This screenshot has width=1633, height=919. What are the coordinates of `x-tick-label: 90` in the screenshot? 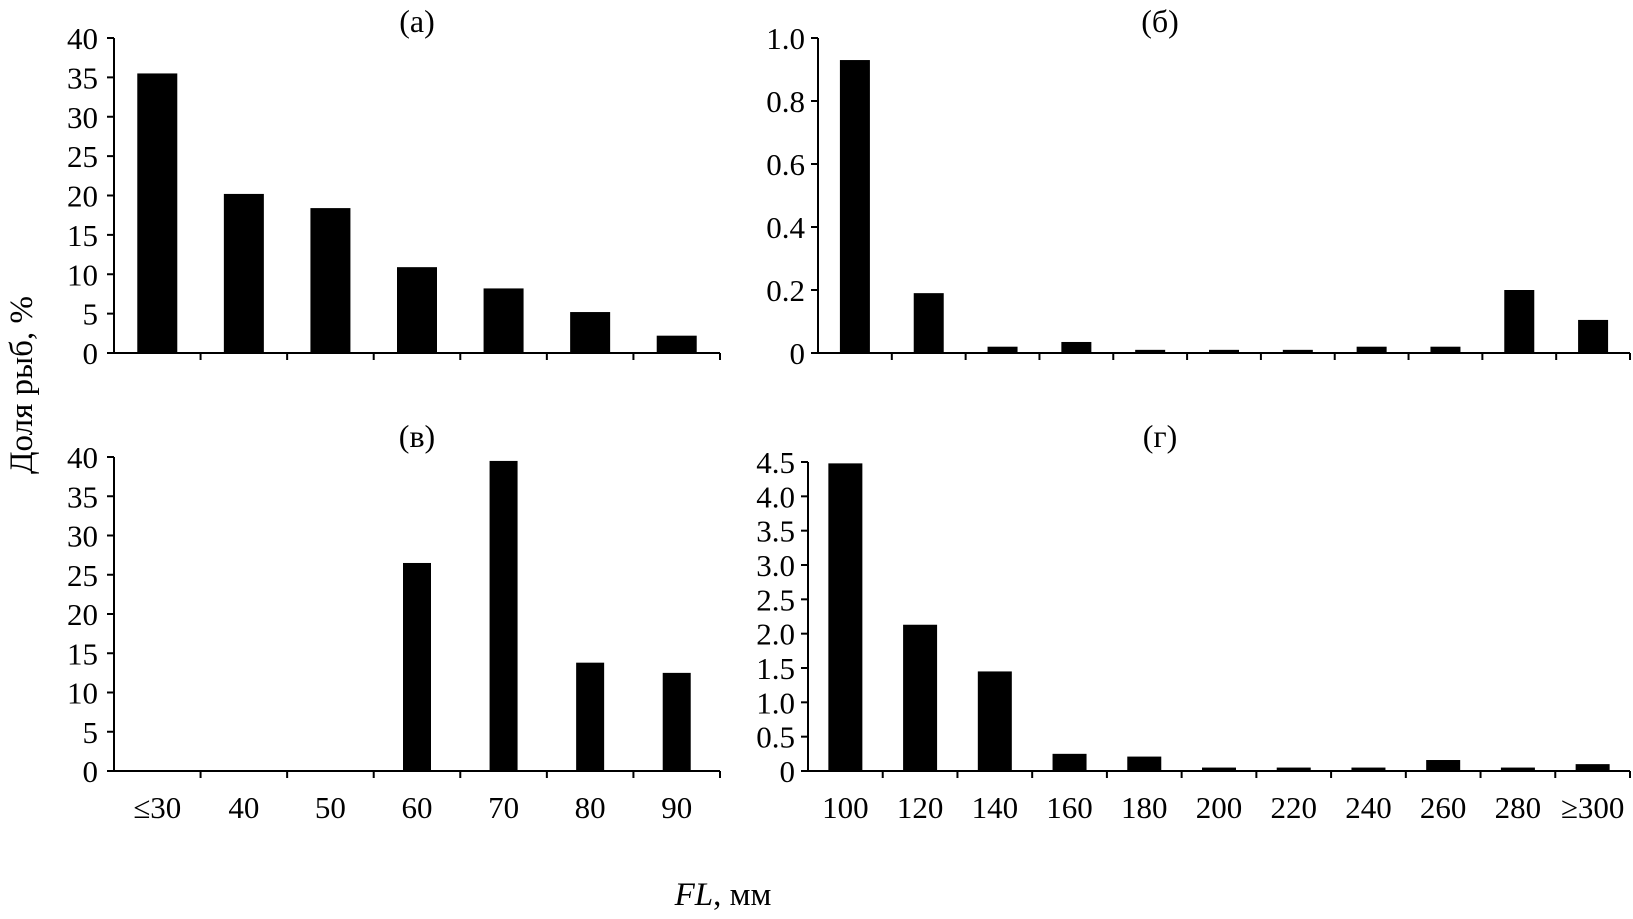 It's located at (676, 807).